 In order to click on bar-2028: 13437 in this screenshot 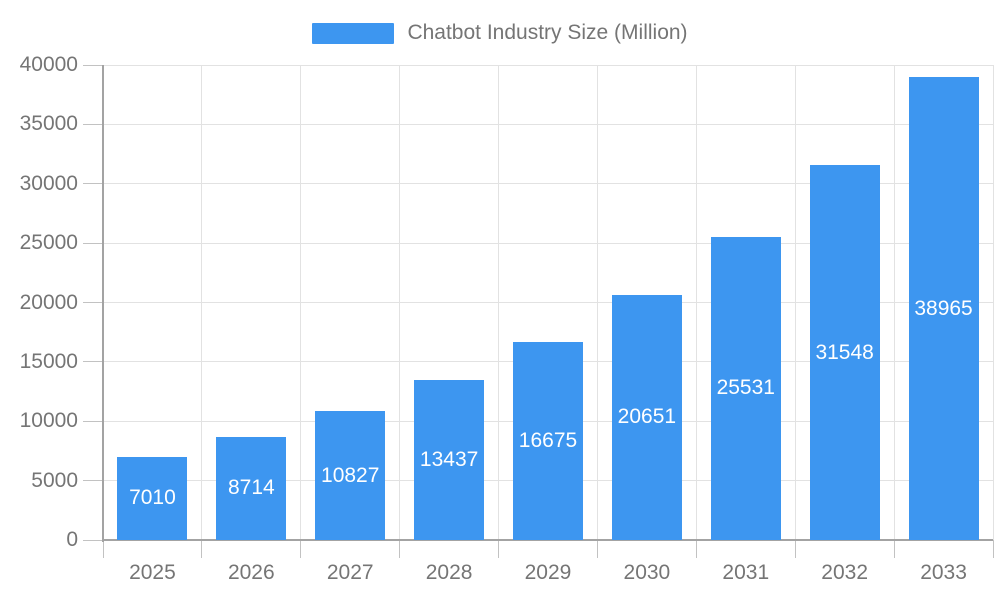, I will do `click(449, 460)`.